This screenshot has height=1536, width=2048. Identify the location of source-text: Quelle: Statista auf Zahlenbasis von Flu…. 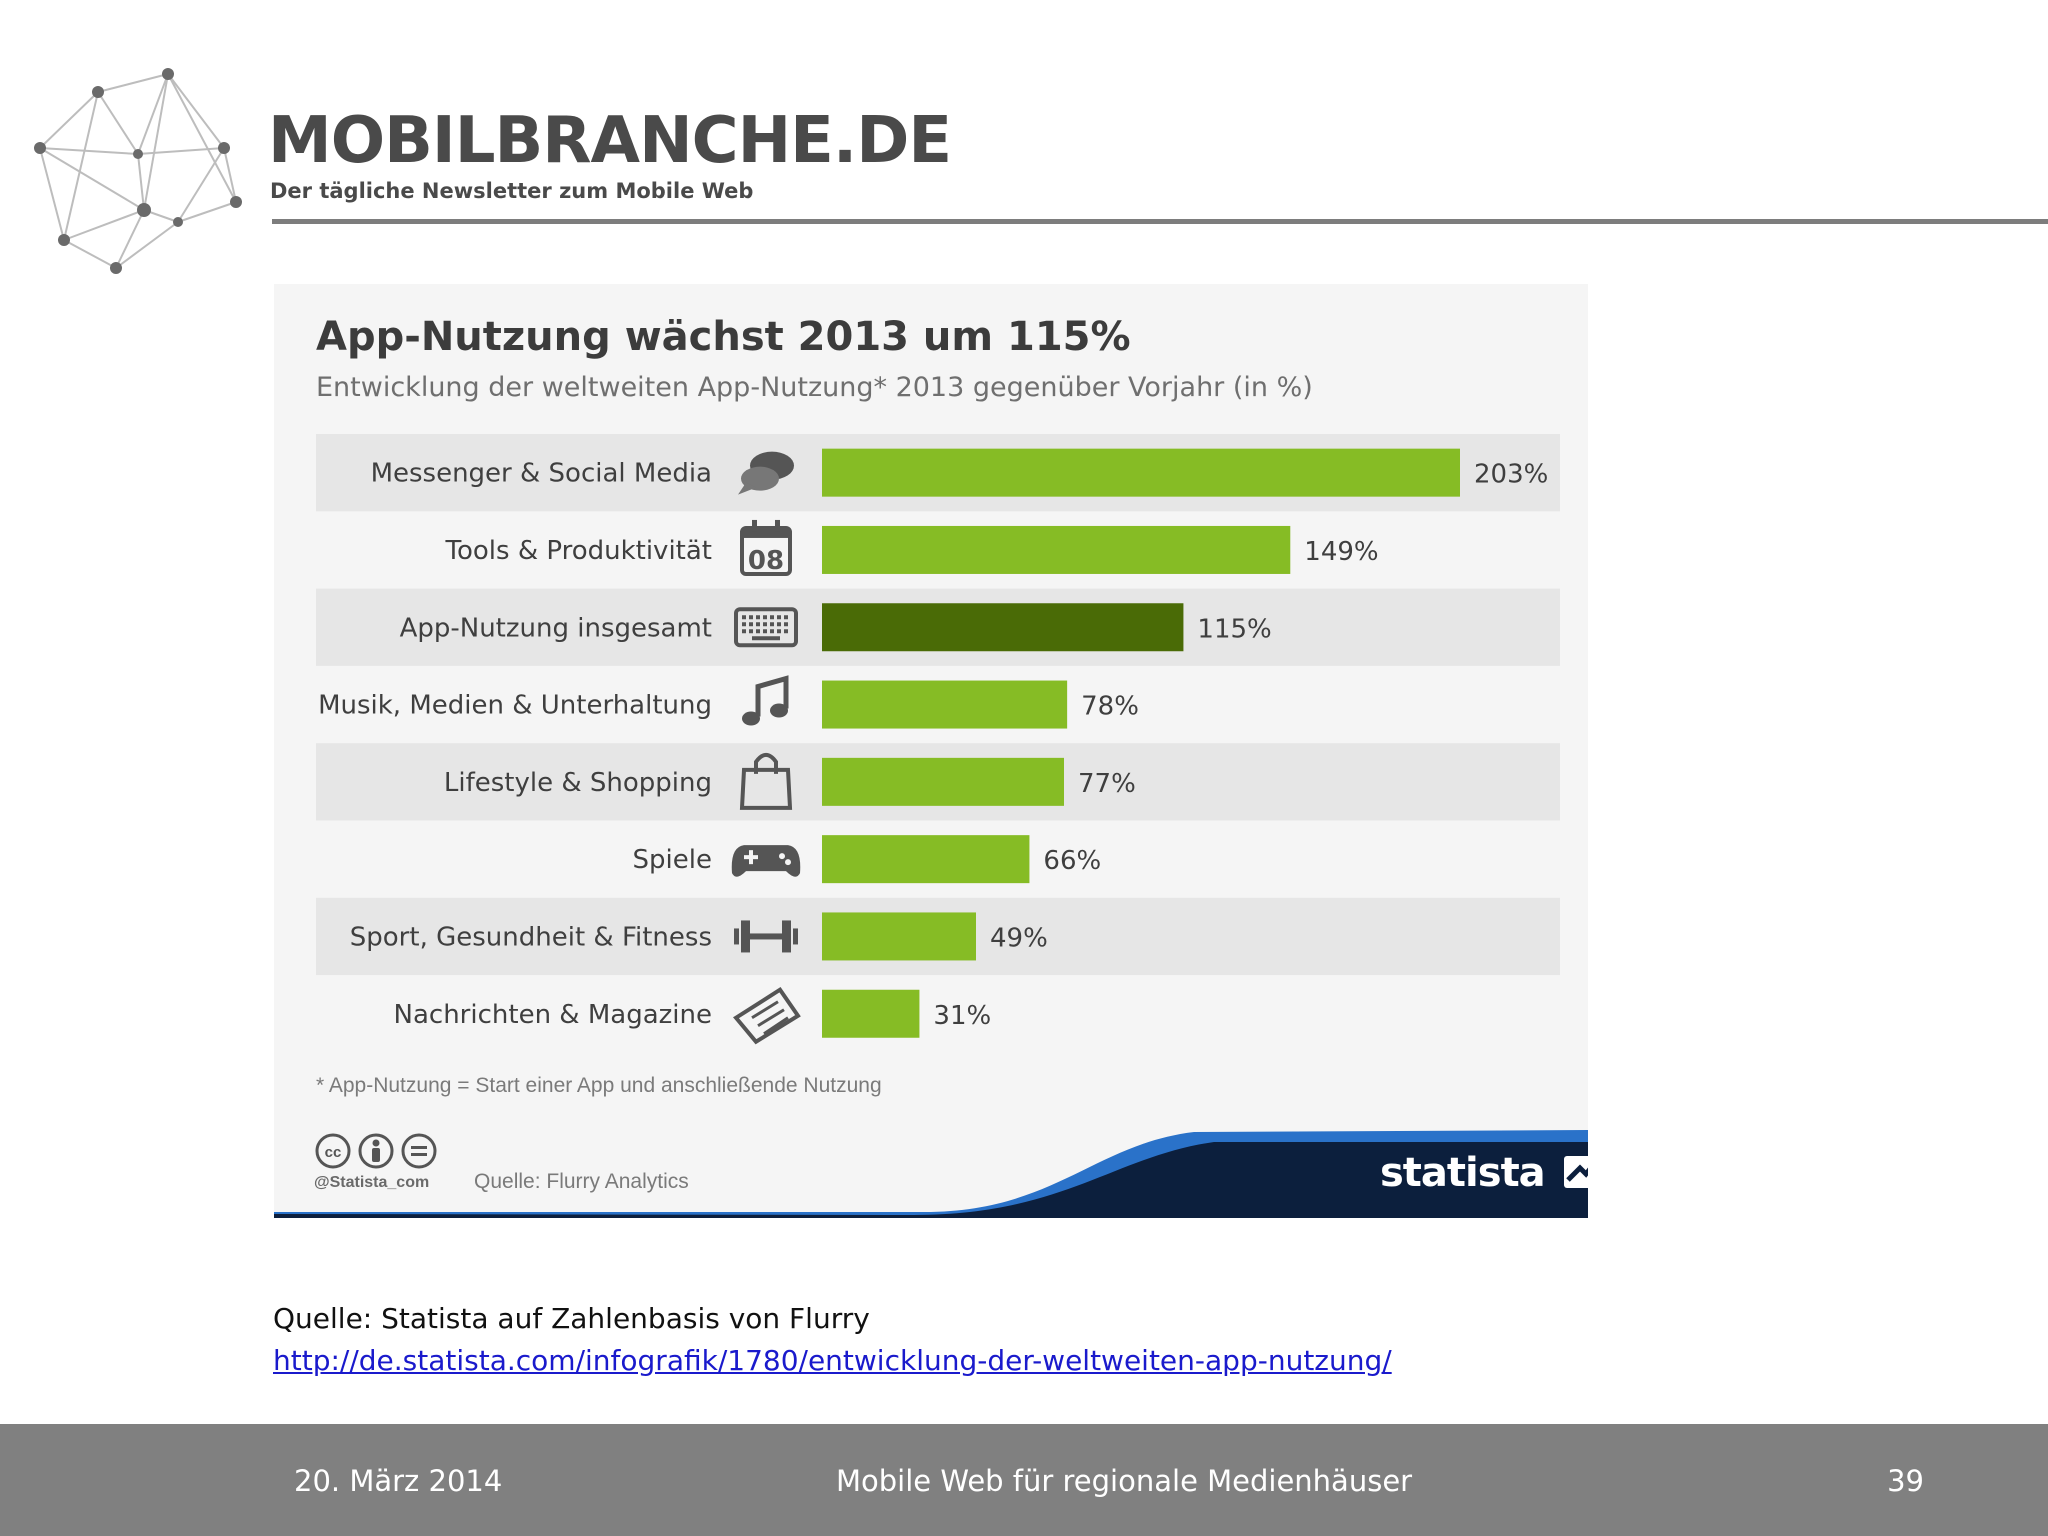
(571, 1318).